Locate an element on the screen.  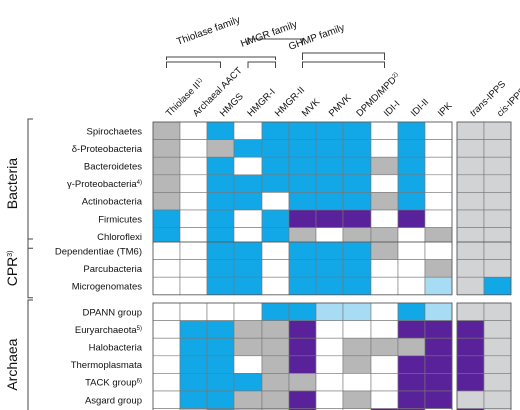
column-header: PMVK is located at coordinates (340, 105).